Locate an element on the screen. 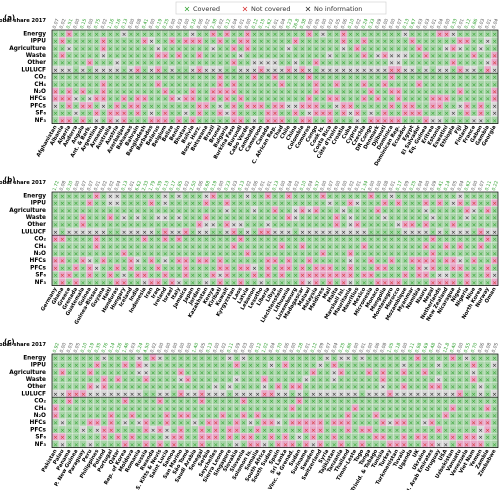 The width and height of the screenshot is (500, 490). row-label: N₂O is located at coordinates (40, 416).